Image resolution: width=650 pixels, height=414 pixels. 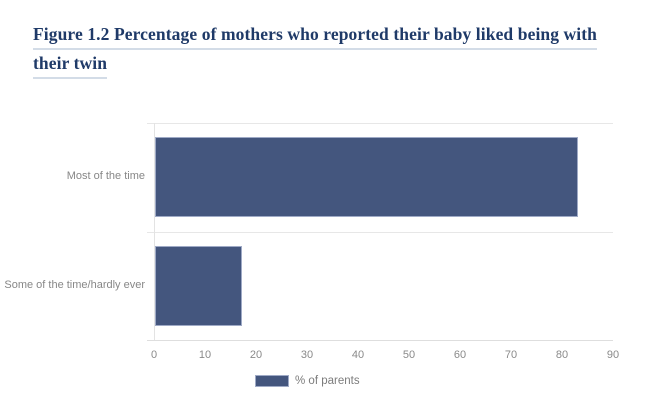 What do you see at coordinates (307, 355) in the screenshot?
I see `x-tick-label: 30` at bounding box center [307, 355].